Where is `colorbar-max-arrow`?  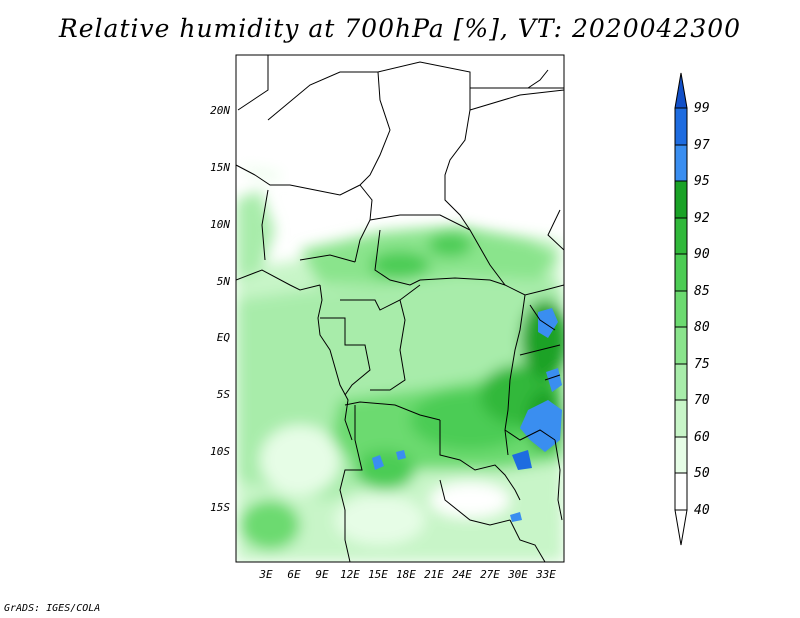 colorbar-max-arrow is located at coordinates (681, 90).